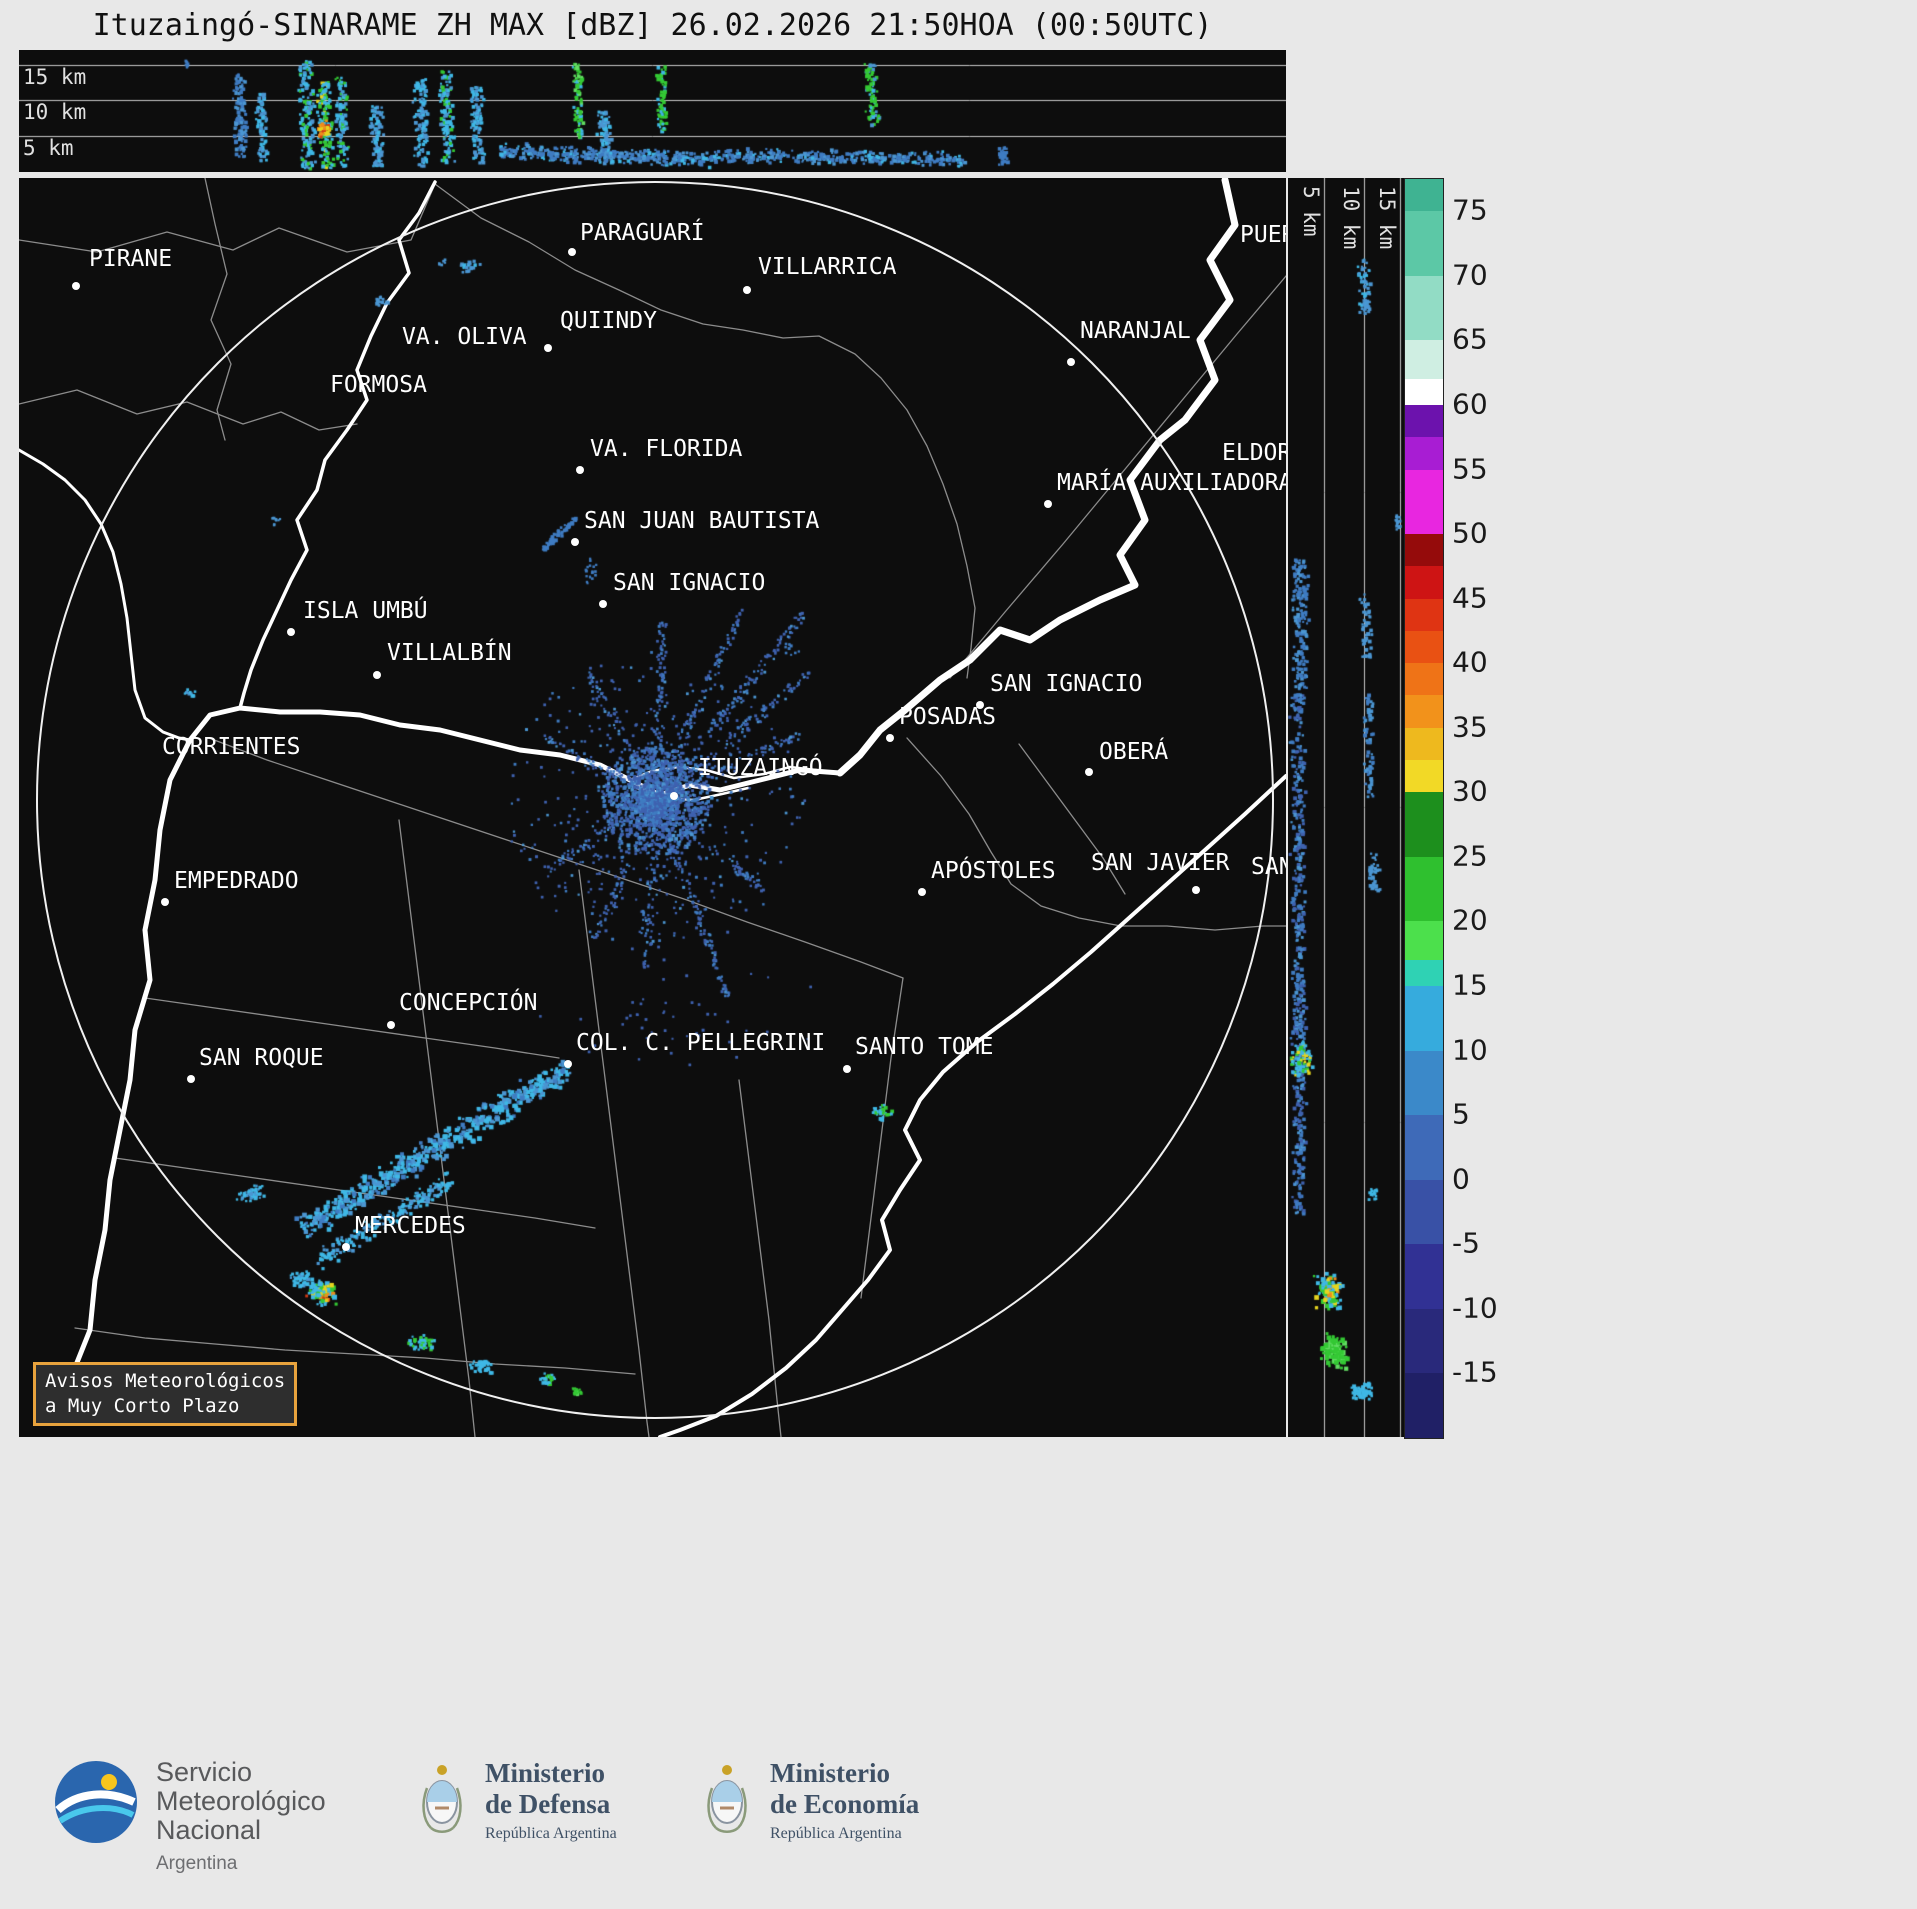 The width and height of the screenshot is (1917, 1909). Describe the element at coordinates (551, 1833) in the screenshot. I see `defensa-sub: República Argentina` at that location.